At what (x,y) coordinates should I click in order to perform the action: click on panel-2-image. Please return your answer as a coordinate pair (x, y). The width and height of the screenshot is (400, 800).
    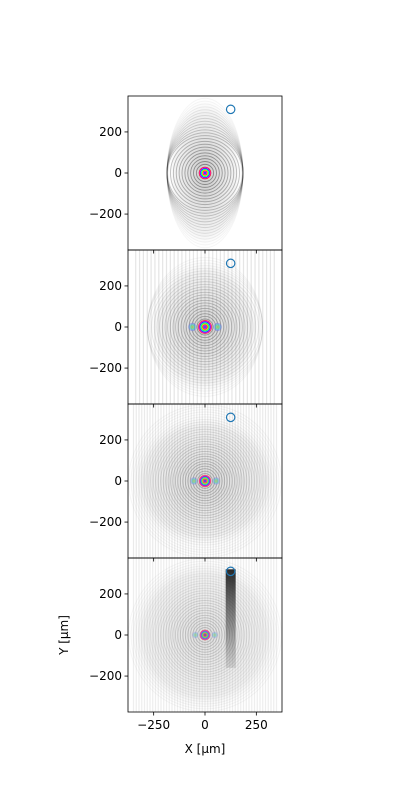
    Looking at the image, I should click on (205, 327).